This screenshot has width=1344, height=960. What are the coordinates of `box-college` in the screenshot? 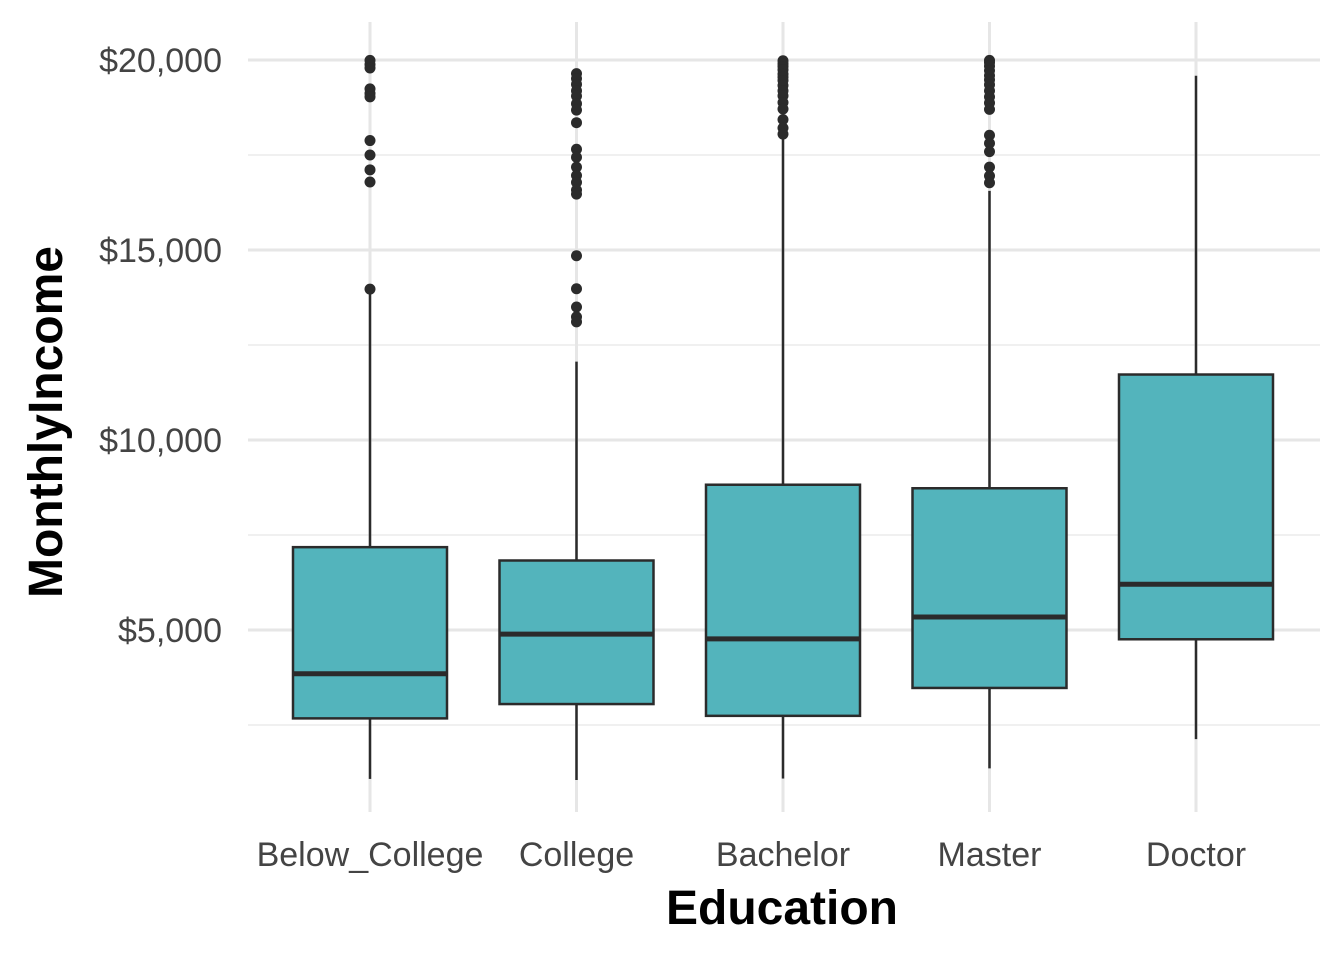 It's located at (576, 424).